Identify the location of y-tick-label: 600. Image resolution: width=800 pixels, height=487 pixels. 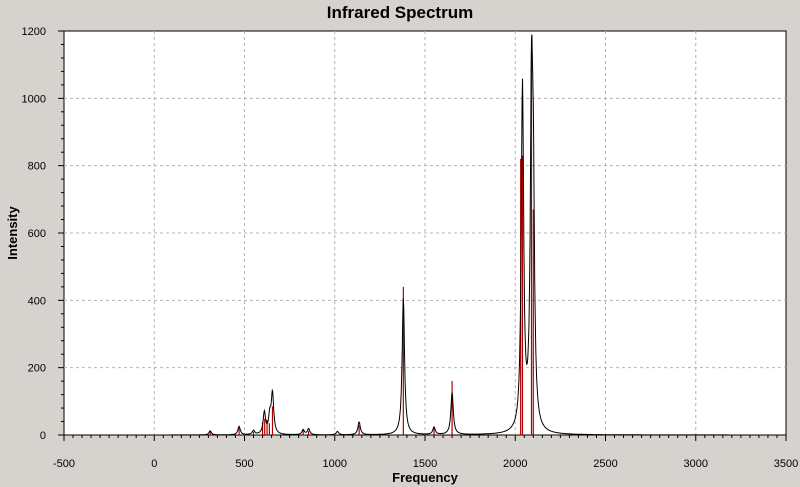
(37, 234).